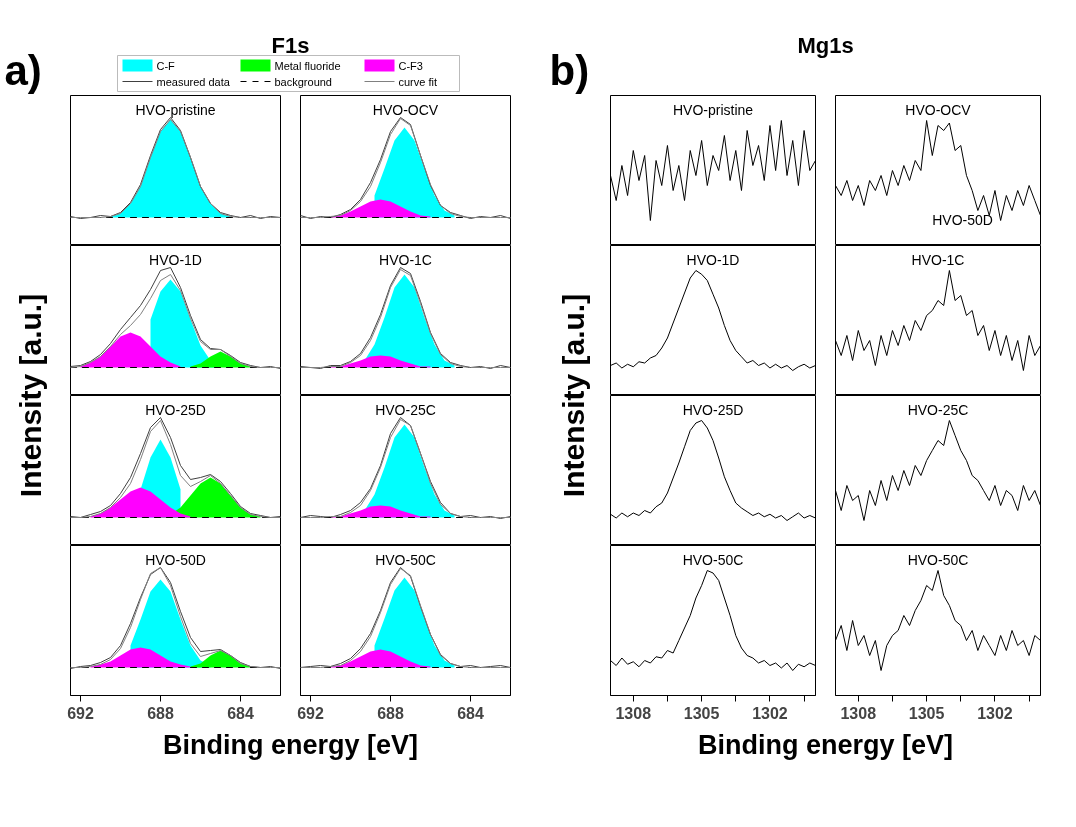 This screenshot has height=827, width=1076. Describe the element at coordinates (569, 70) in the screenshot. I see `text: b)` at that location.